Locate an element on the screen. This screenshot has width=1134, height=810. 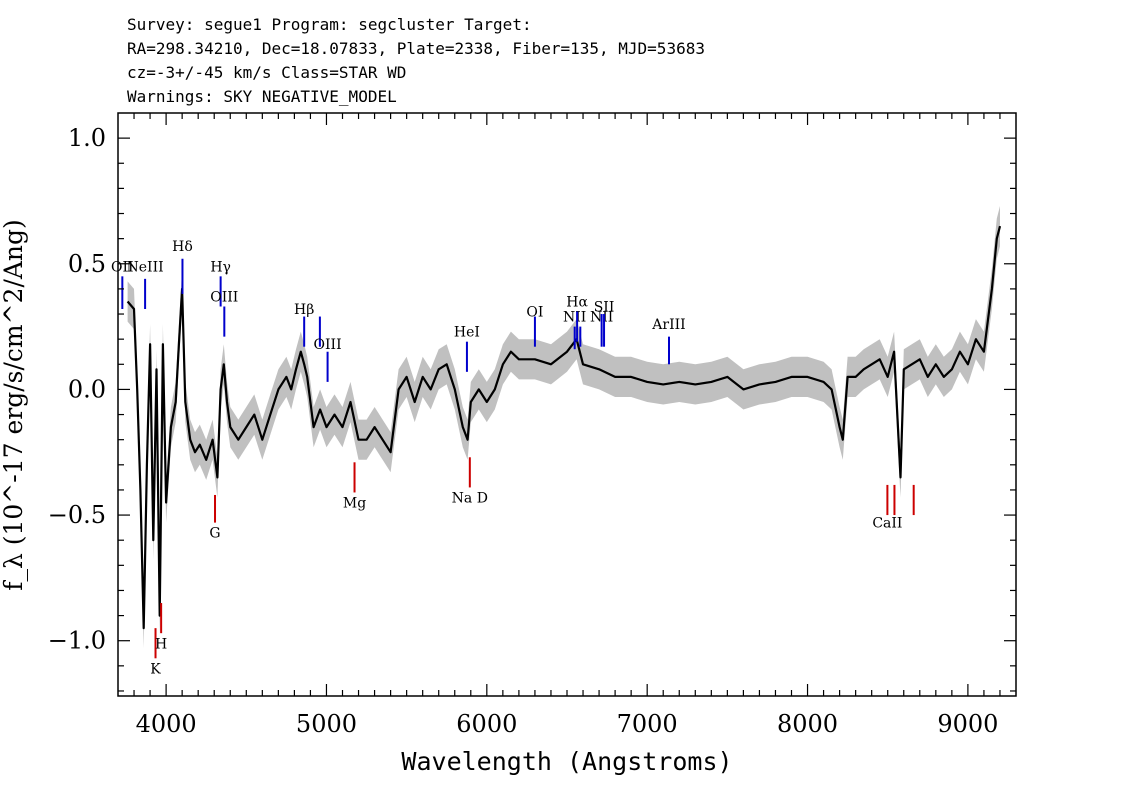
emission-line-label: Hβ is located at coordinates (304, 310).